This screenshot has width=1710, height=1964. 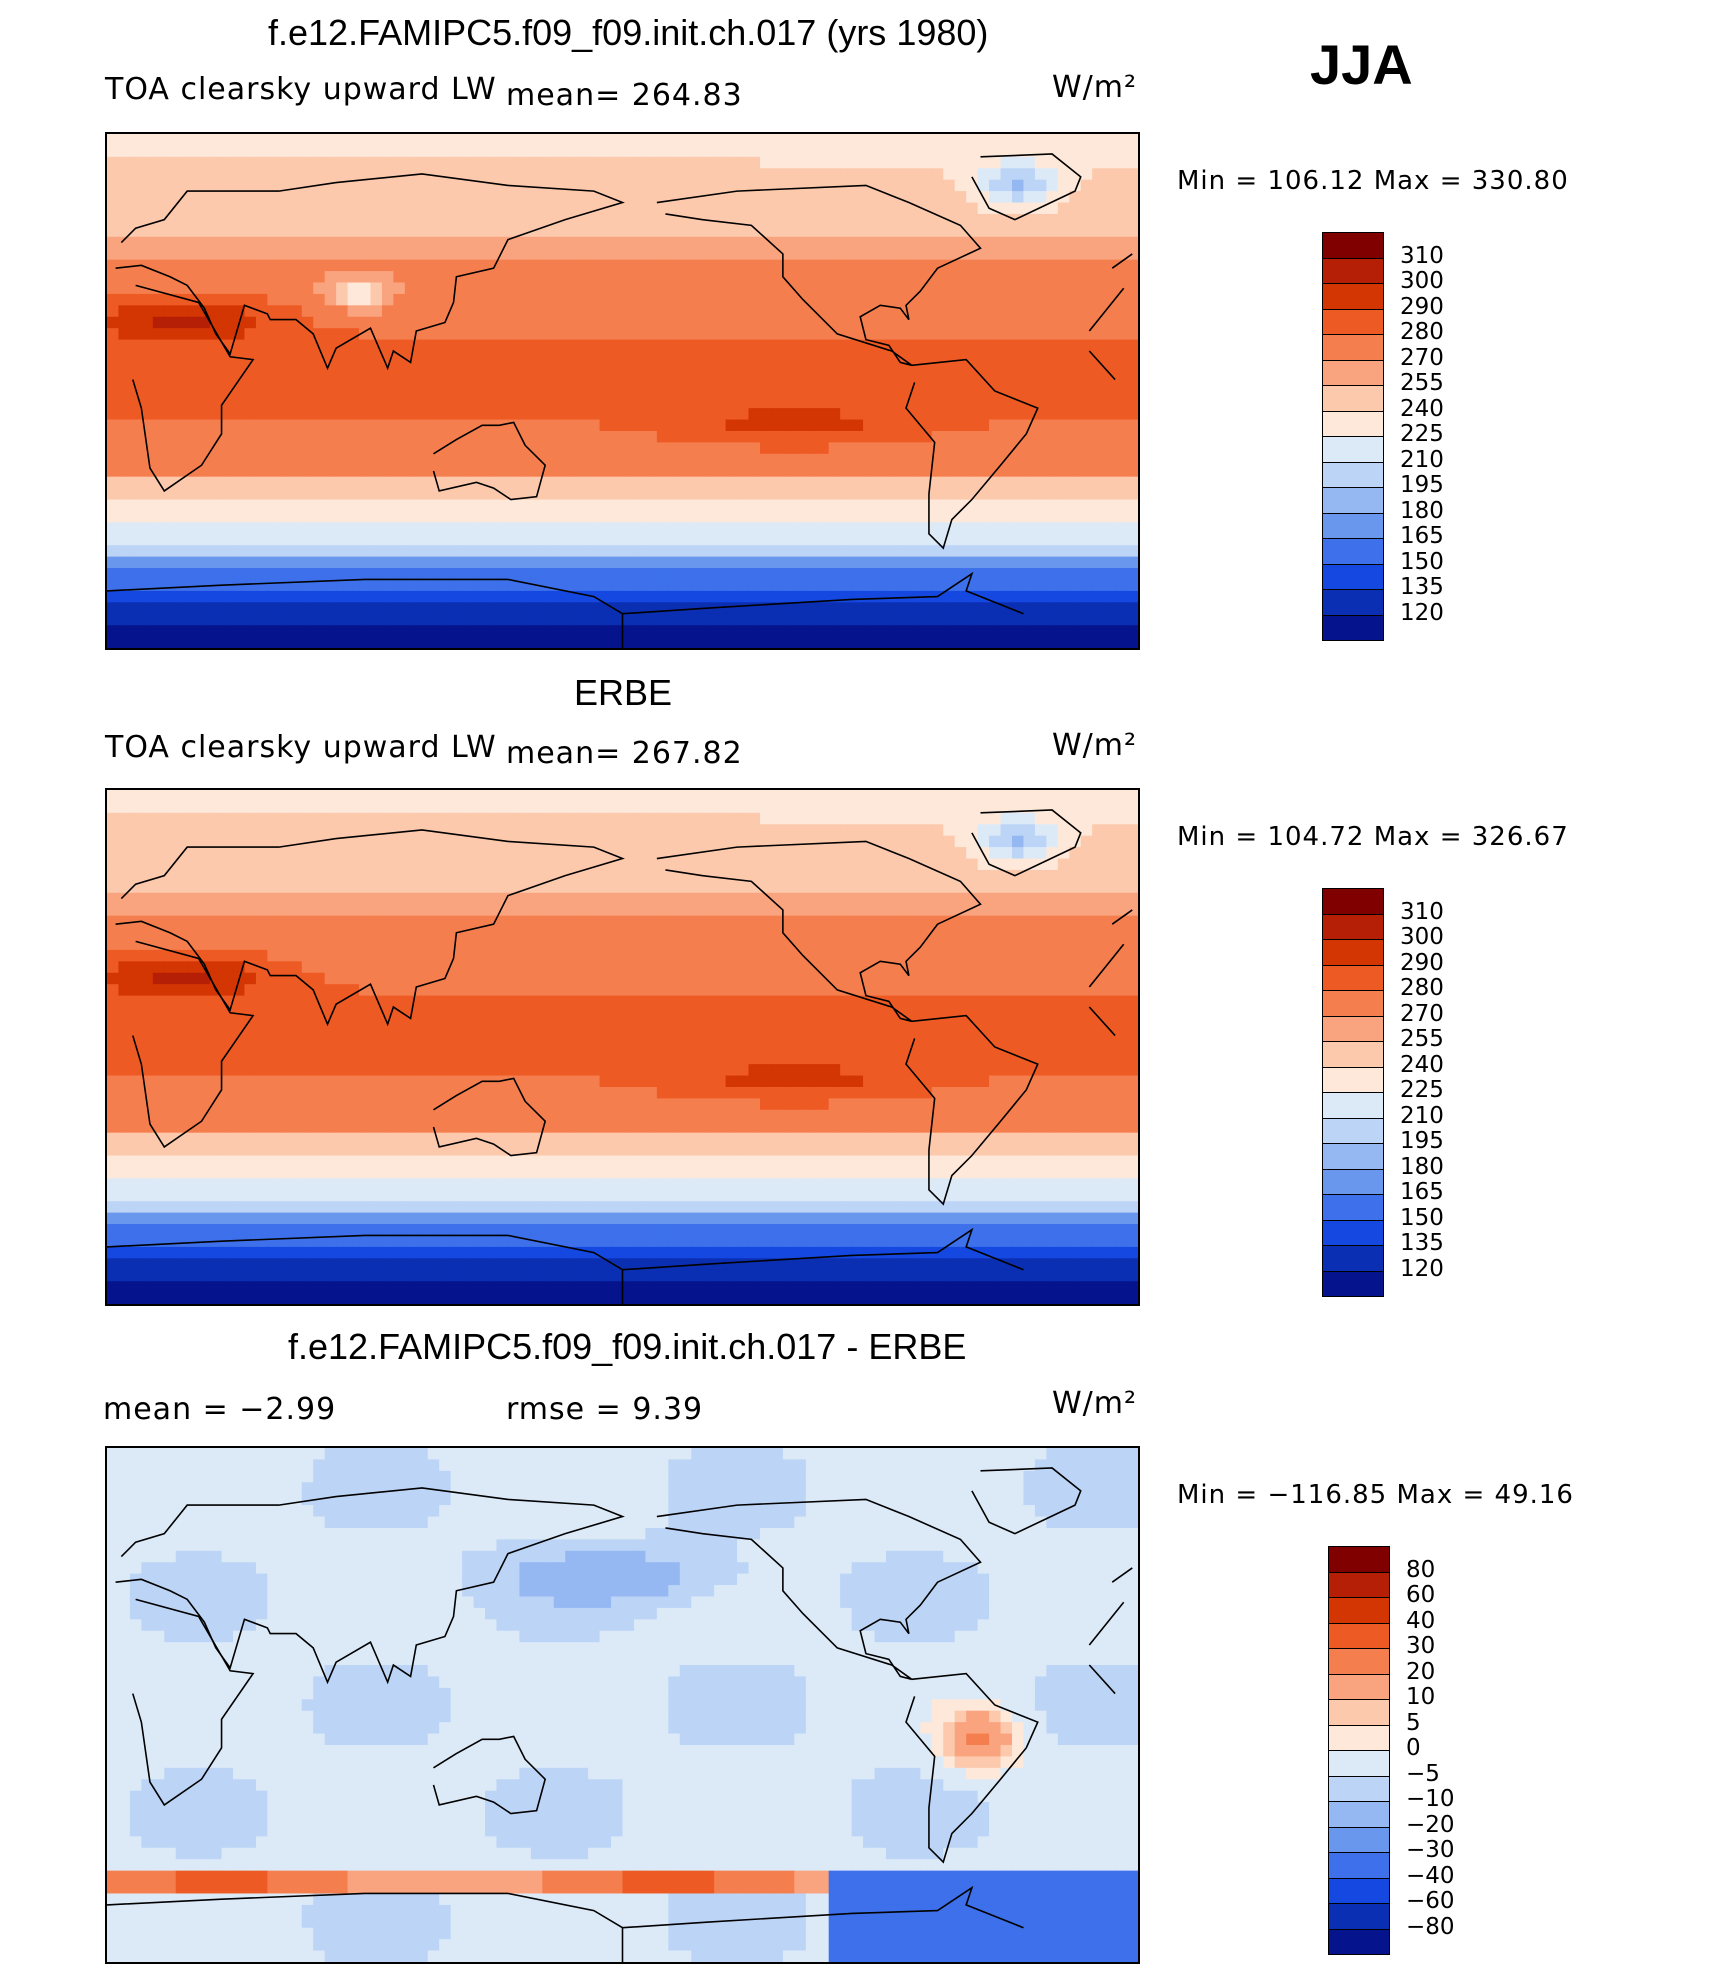 What do you see at coordinates (1423, 1773) in the screenshot?
I see `colorbar-tick-label: −5` at bounding box center [1423, 1773].